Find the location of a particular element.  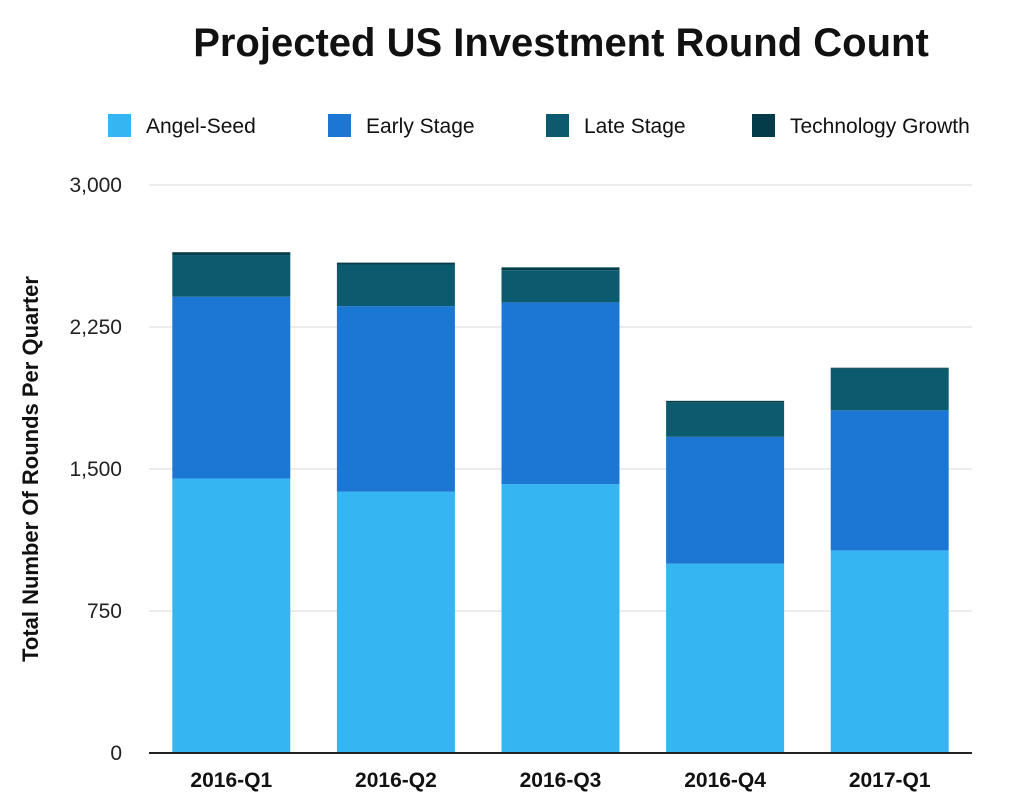

x-tick-label: 2016-Q4 is located at coordinates (725, 780).